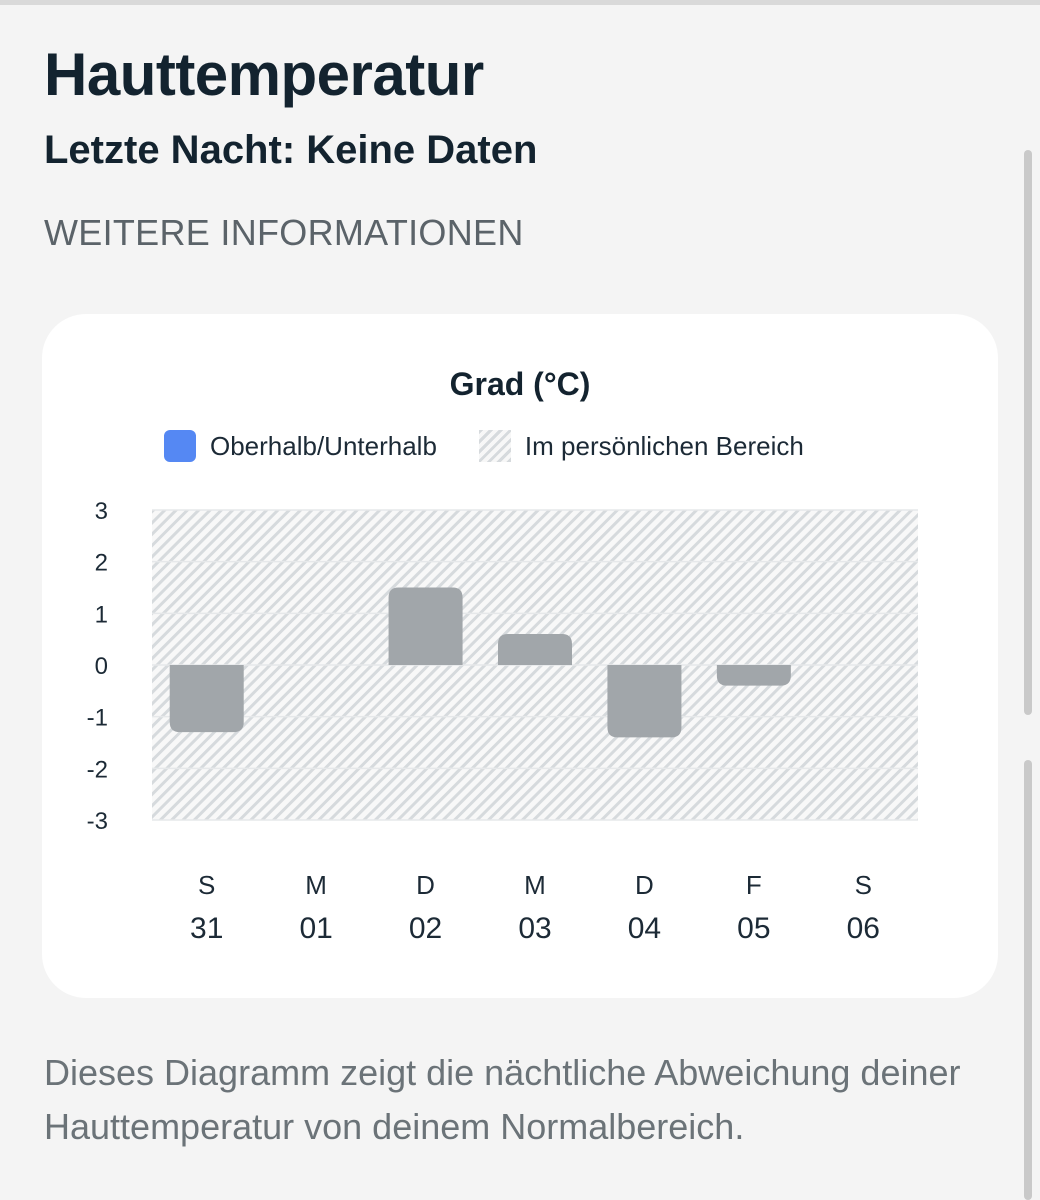 The image size is (1040, 1200). I want to click on y-tick-label: 3, so click(101, 511).